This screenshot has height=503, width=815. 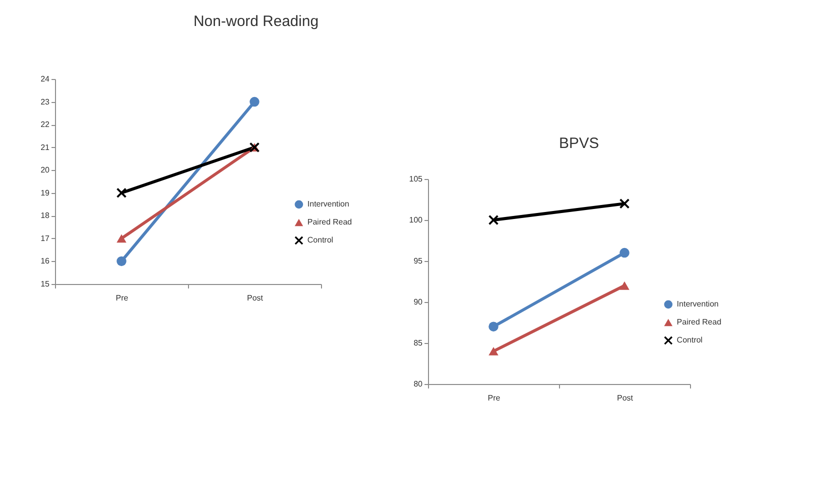 What do you see at coordinates (419, 384) in the screenshot?
I see `y-tick-label: 80` at bounding box center [419, 384].